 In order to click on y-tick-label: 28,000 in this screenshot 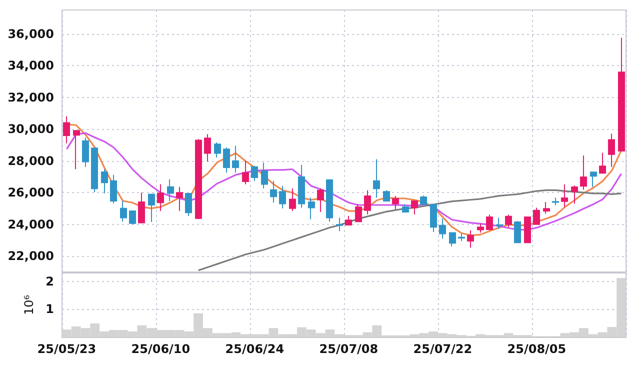, I will do `click(31, 161)`.